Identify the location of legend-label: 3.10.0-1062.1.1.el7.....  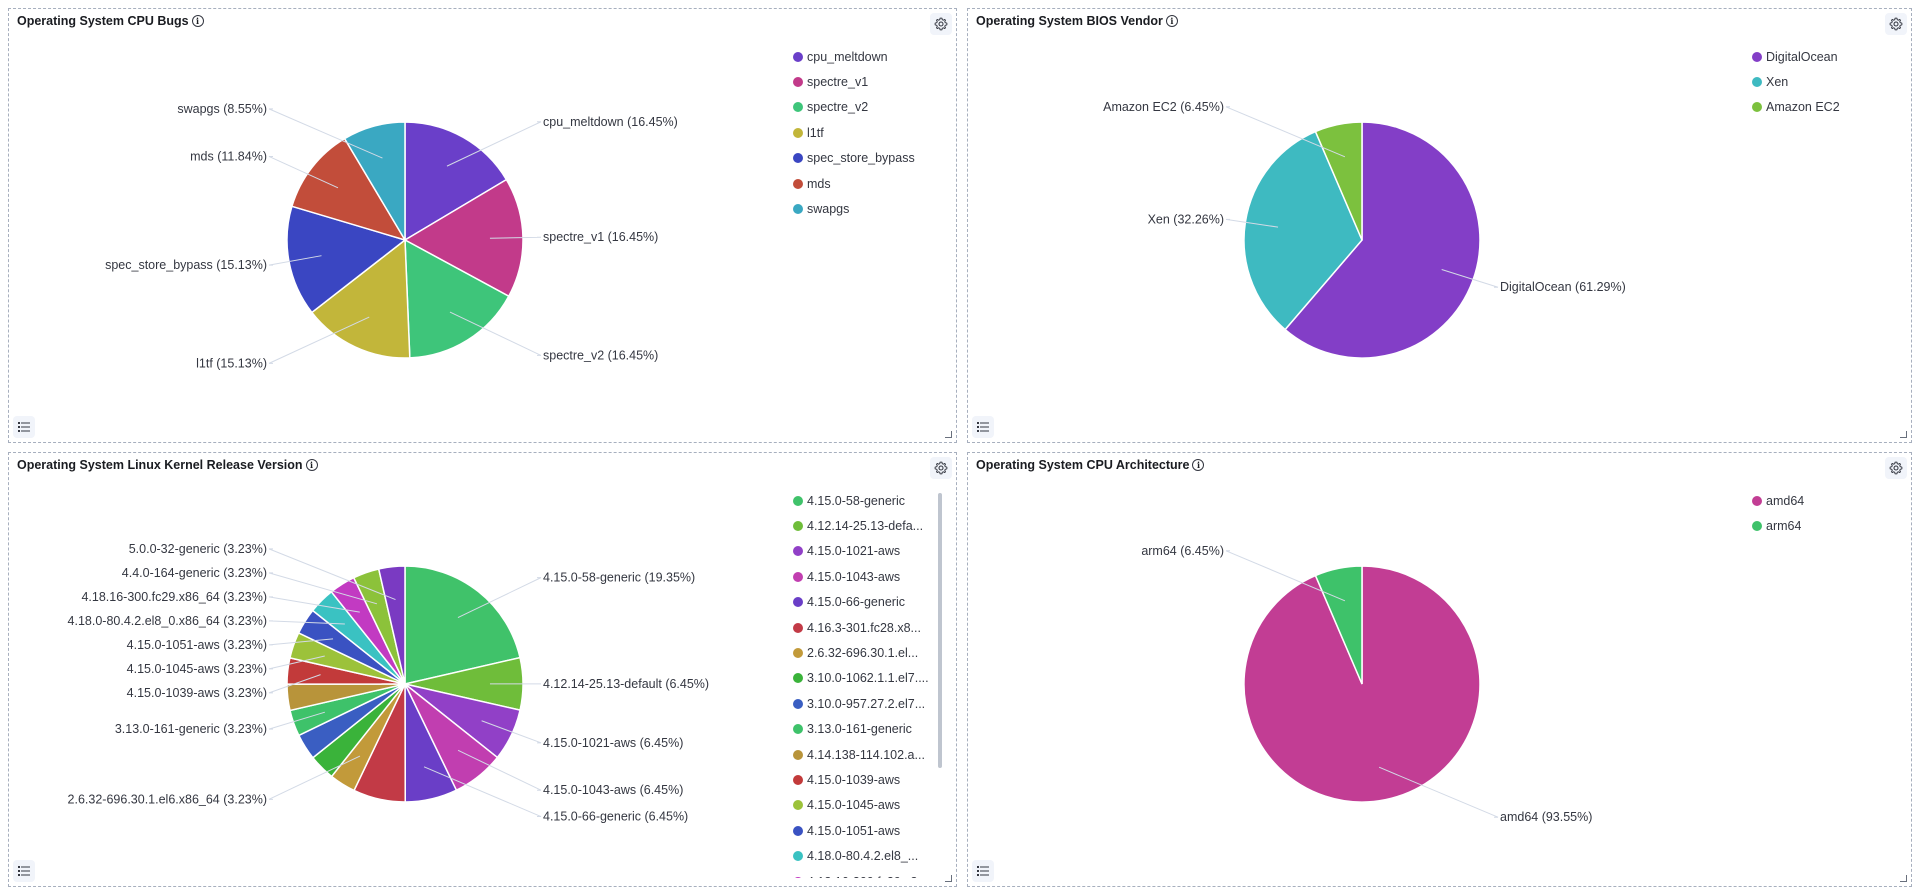
(868, 678).